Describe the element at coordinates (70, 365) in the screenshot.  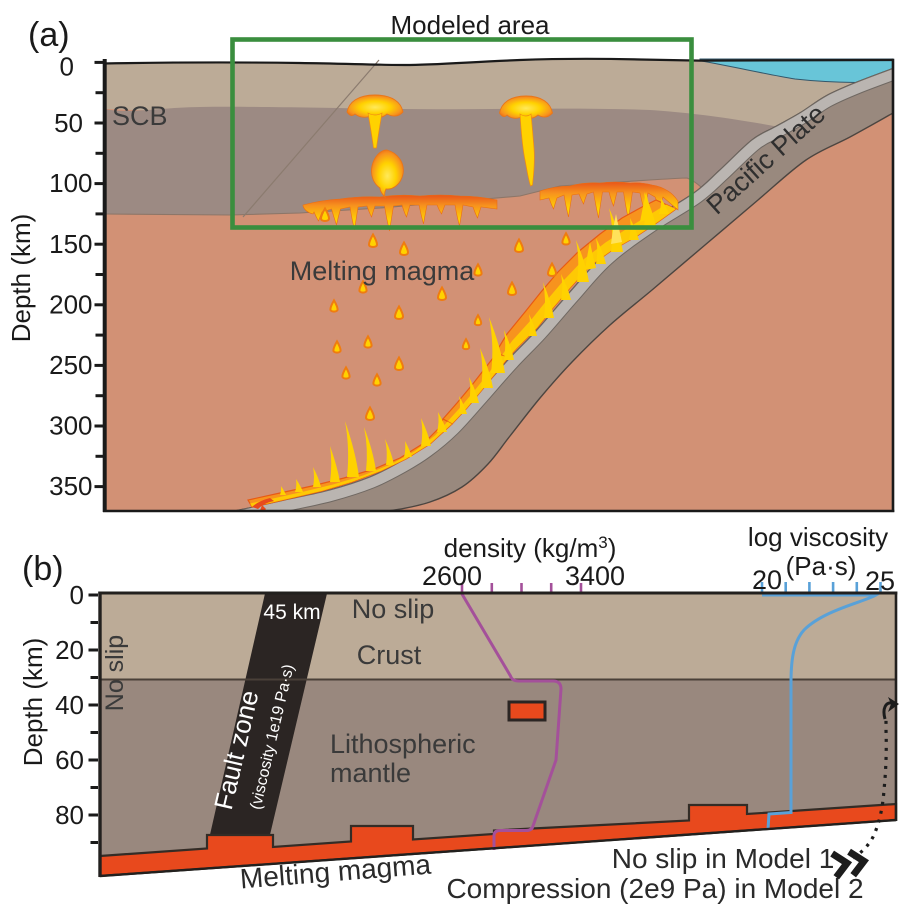
I see `svg-text: 250` at that location.